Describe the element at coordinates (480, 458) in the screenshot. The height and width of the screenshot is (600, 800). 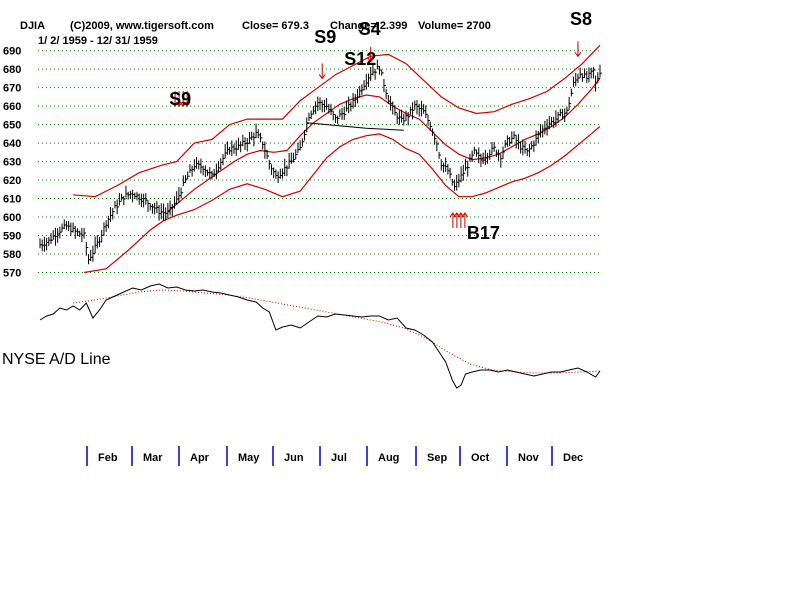
I see `month-label: Oct` at that location.